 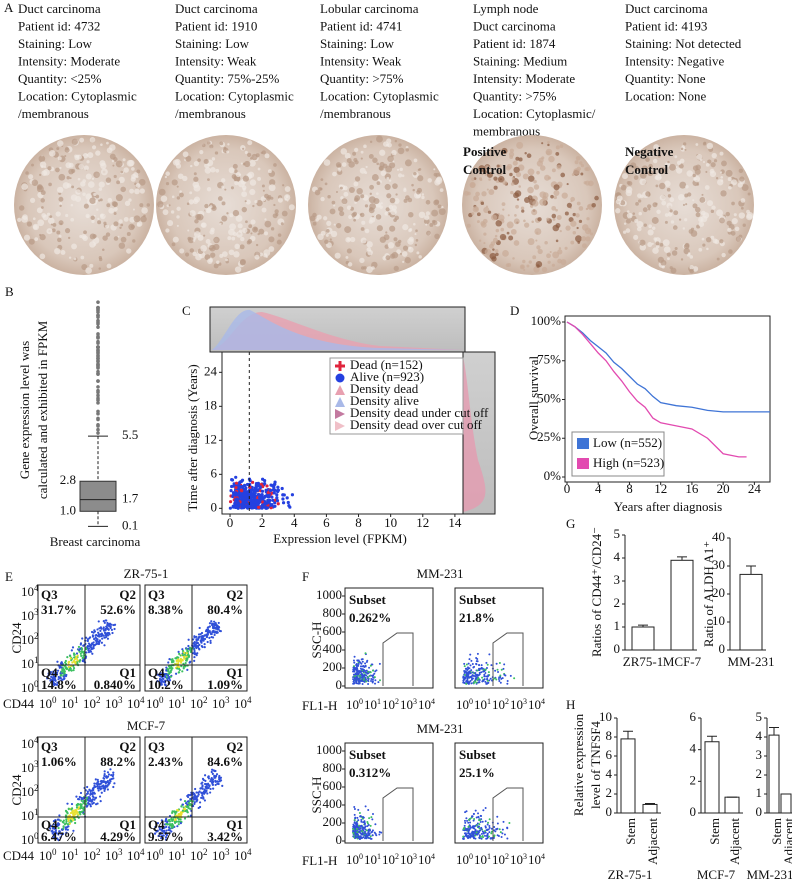 What do you see at coordinates (166, 684) in the screenshot?
I see `quadrant-value: 10.2%` at bounding box center [166, 684].